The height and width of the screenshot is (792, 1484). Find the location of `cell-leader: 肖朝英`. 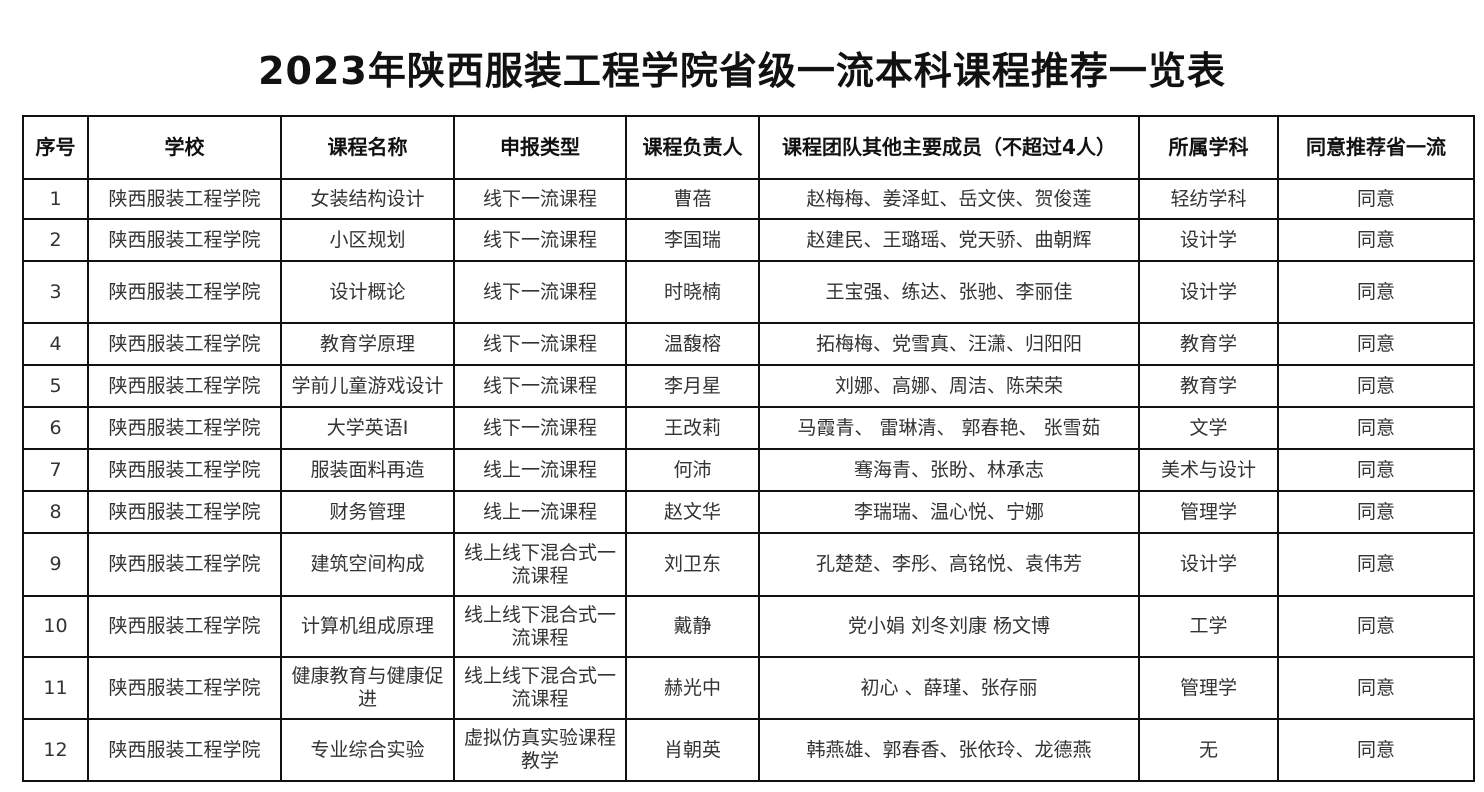

cell-leader: 肖朝英 is located at coordinates (692, 750).